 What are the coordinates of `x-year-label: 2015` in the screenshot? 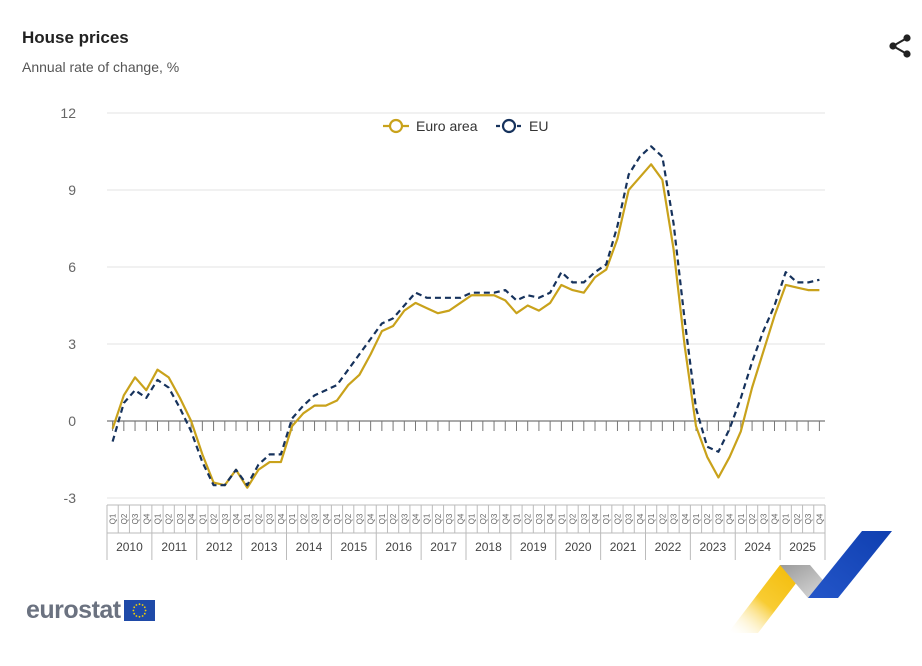 It's located at (353, 547).